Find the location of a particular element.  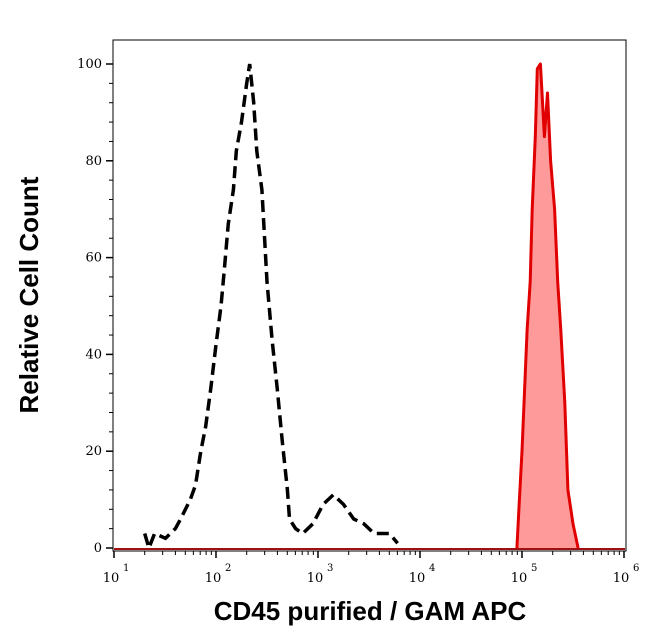

x-tick-label: 10³ is located at coordinates (320, 574).